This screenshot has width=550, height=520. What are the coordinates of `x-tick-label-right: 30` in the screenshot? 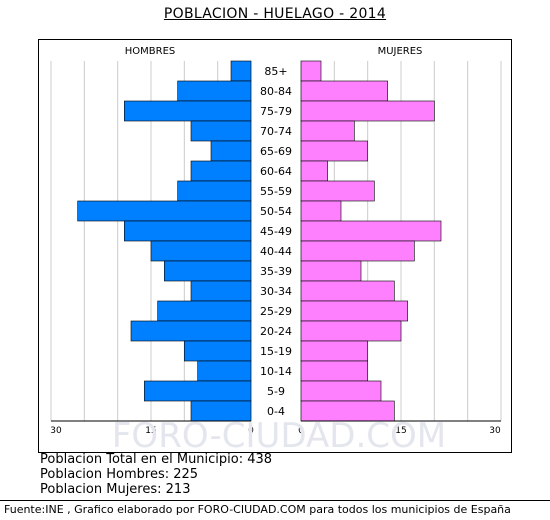 It's located at (495, 431).